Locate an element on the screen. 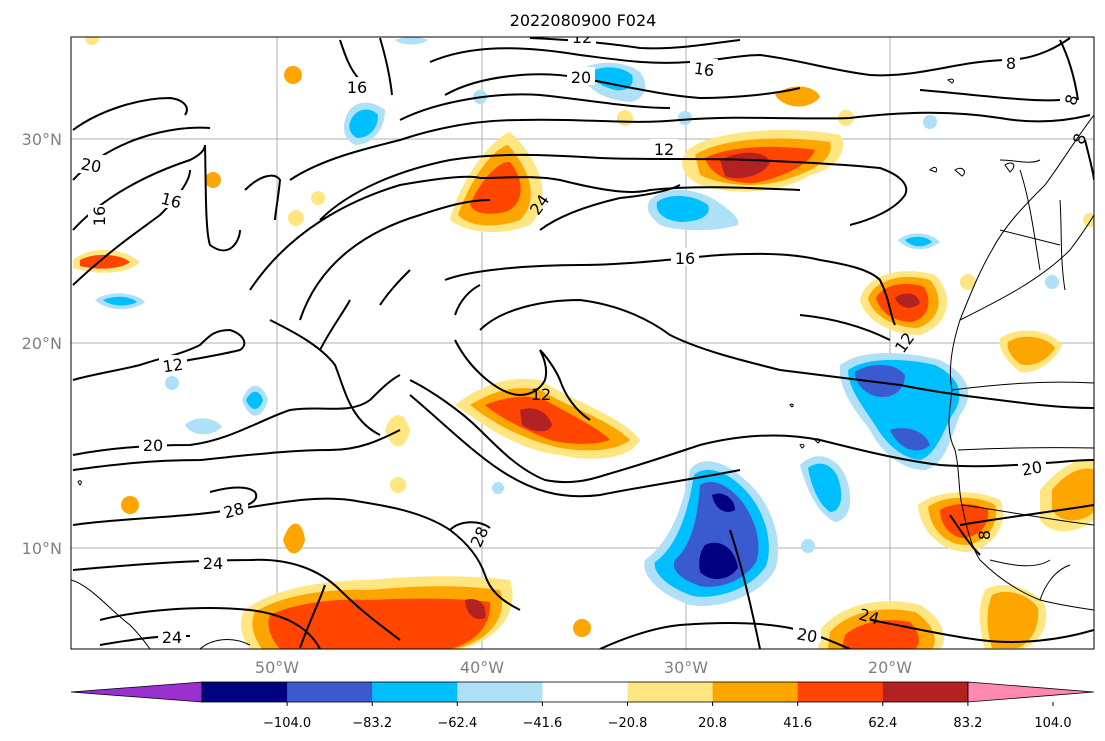 This screenshot has width=1105, height=741. colorbar-tick-label: −62.4 is located at coordinates (457, 723).